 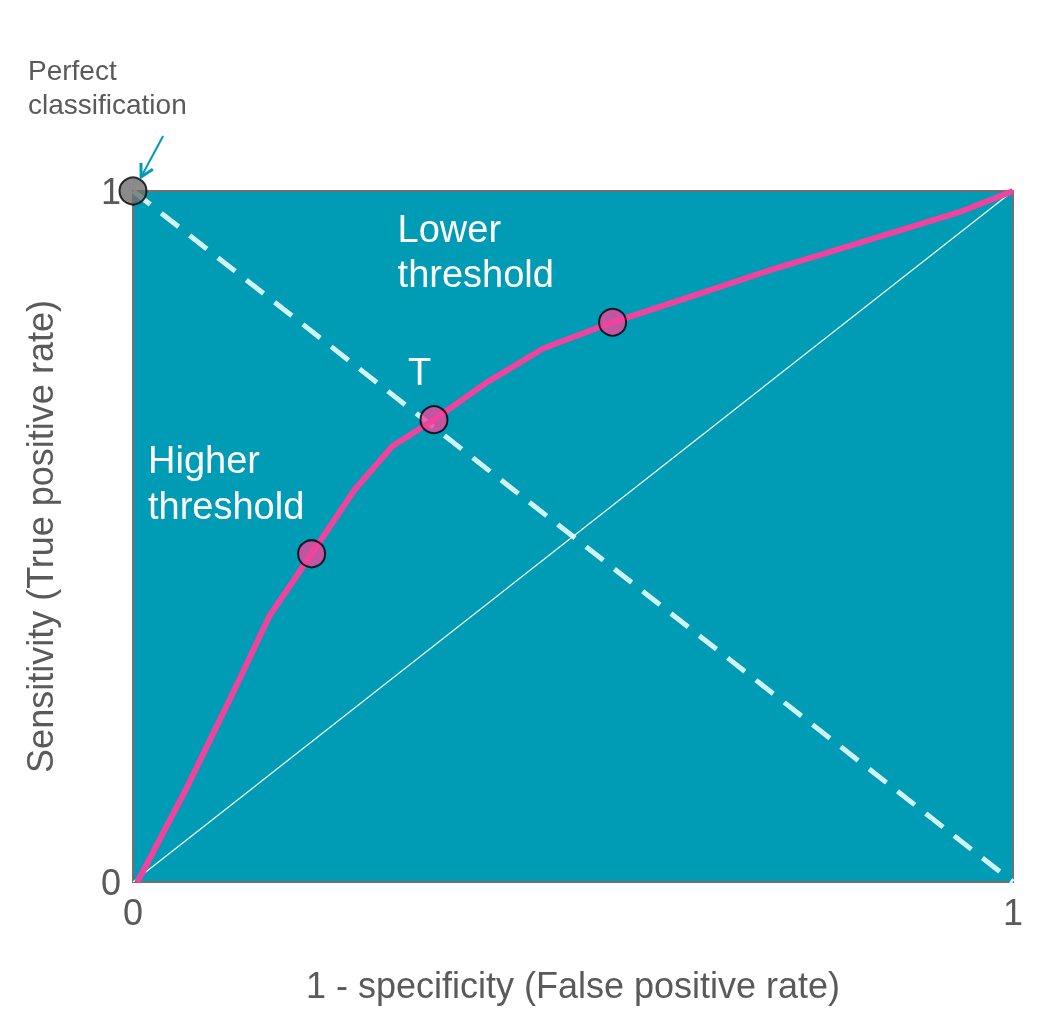 What do you see at coordinates (226, 483) in the screenshot?
I see `annotation: Higher threshold` at bounding box center [226, 483].